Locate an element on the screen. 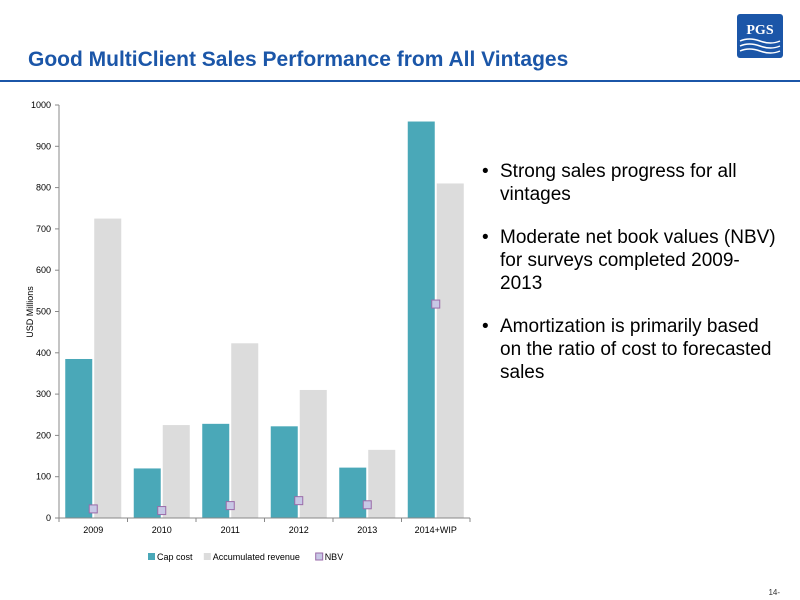 The width and height of the screenshot is (800, 600). legend-label: NBV is located at coordinates (334, 557).